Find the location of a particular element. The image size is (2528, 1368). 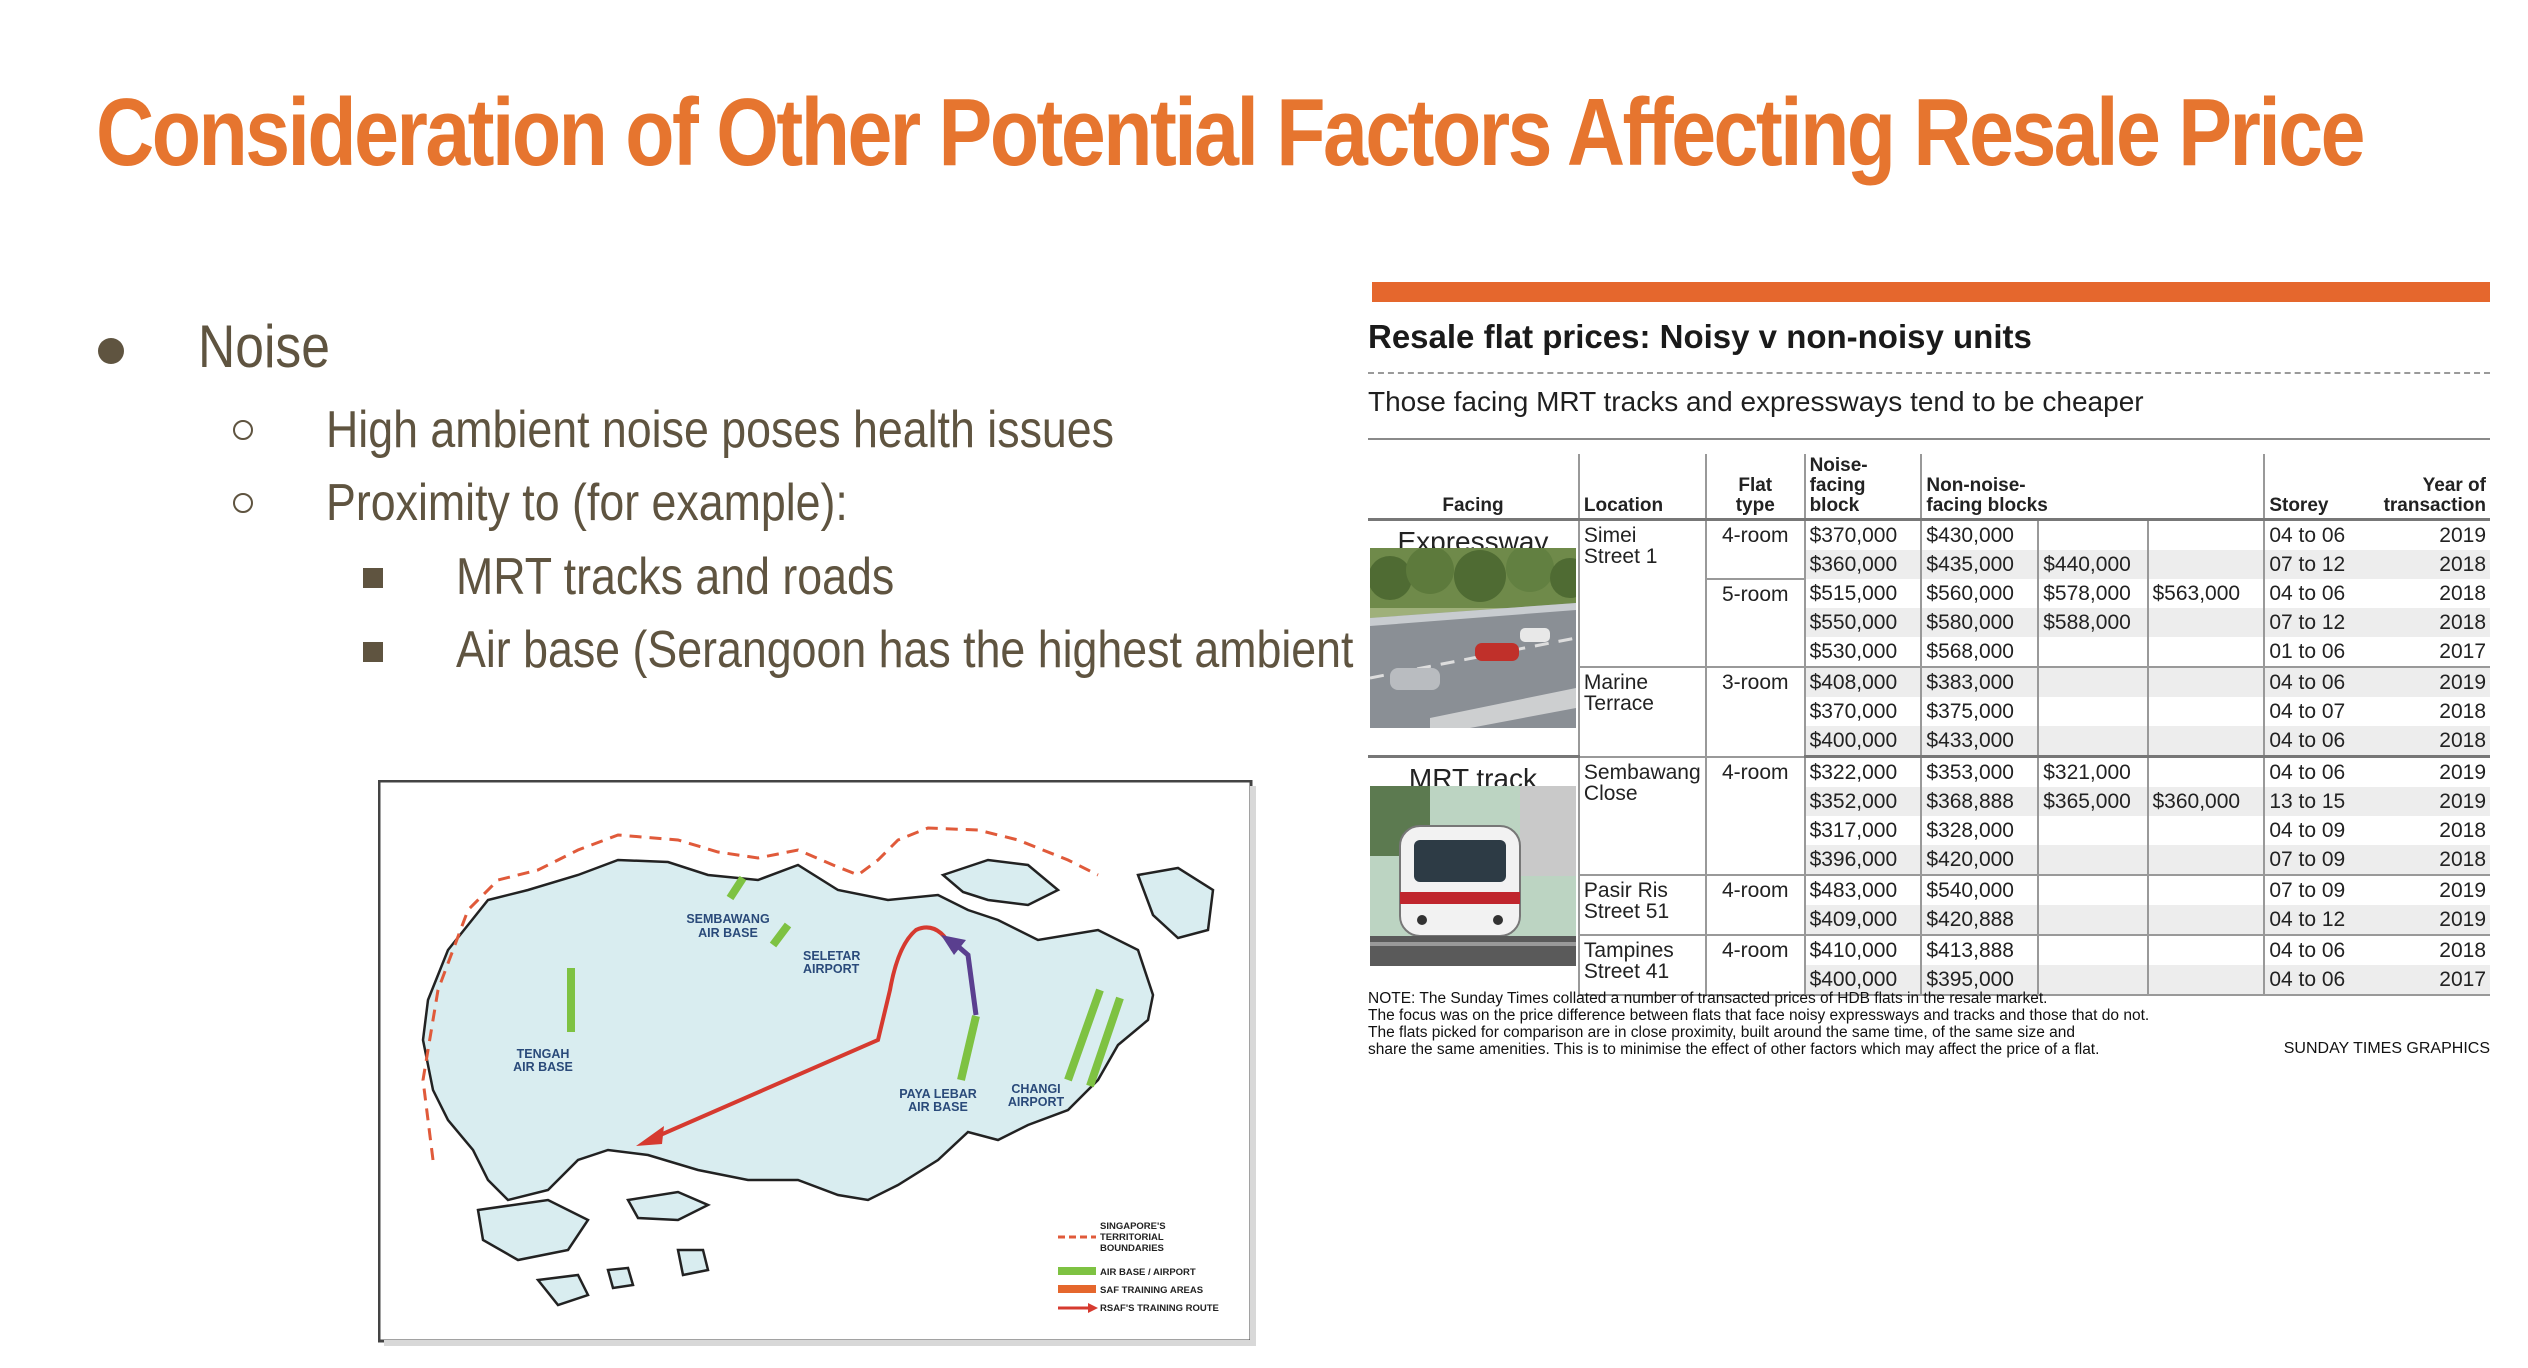

legend-airbase: AIR BASE / AIRPORT is located at coordinates (1148, 1272).